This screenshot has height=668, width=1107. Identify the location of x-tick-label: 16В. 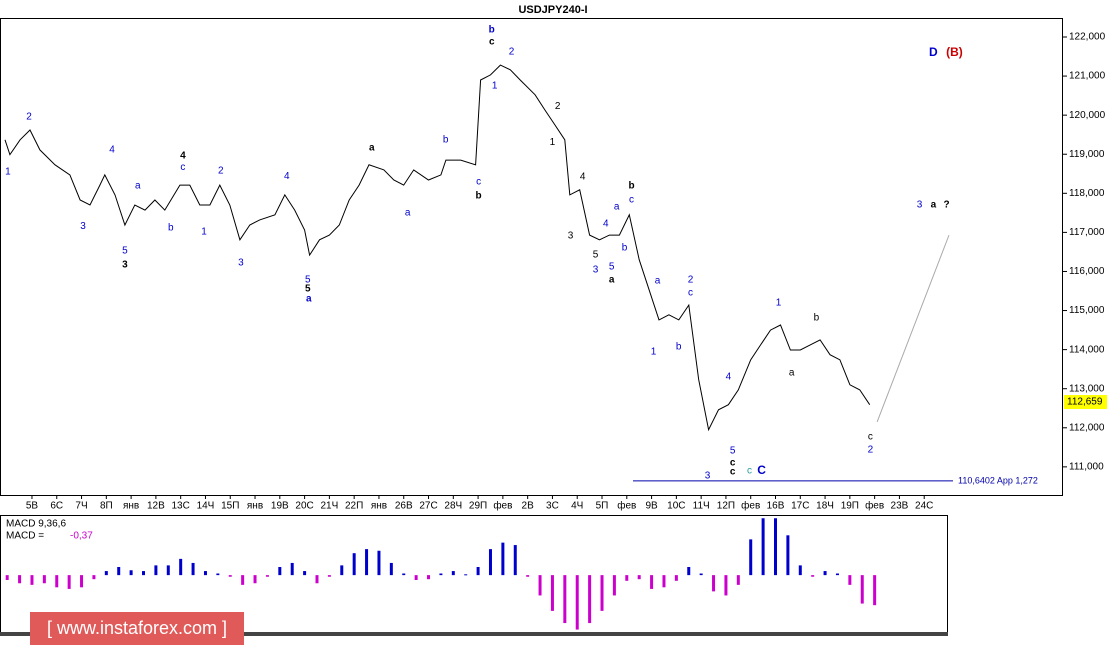
(776, 506).